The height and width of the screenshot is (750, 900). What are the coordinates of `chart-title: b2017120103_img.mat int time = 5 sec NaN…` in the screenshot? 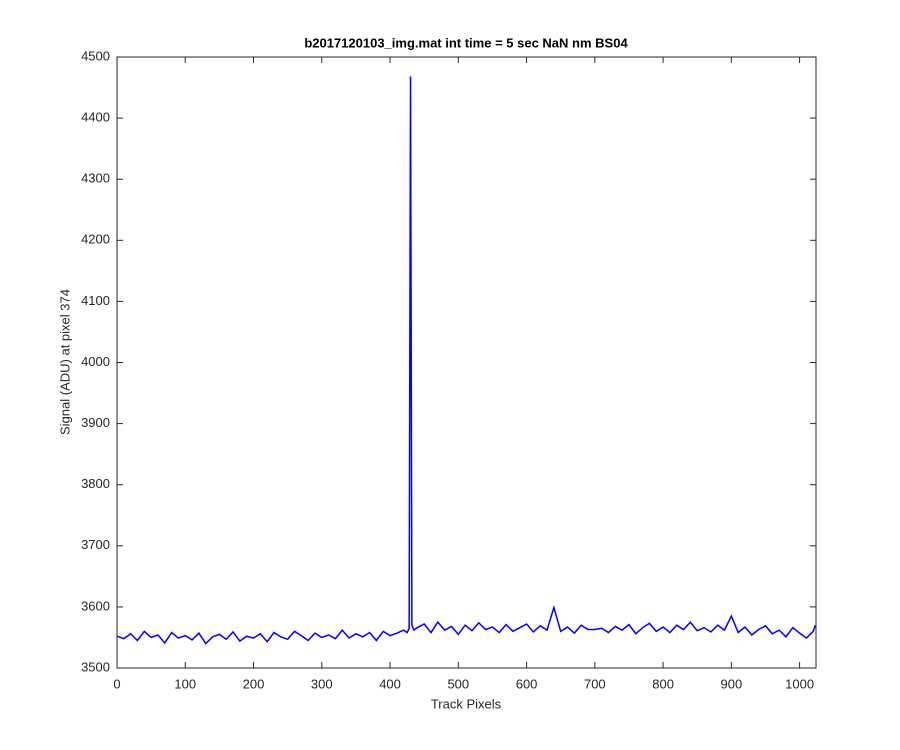 It's located at (466, 42).